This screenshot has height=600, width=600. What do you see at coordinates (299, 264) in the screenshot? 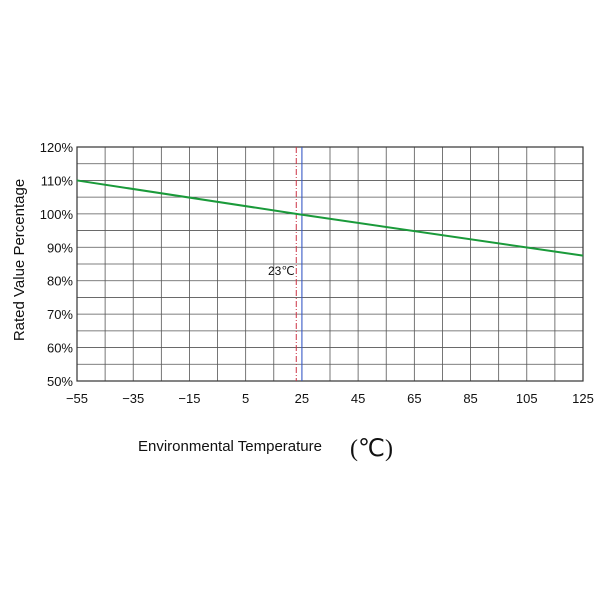
I see `reference-lines` at bounding box center [299, 264].